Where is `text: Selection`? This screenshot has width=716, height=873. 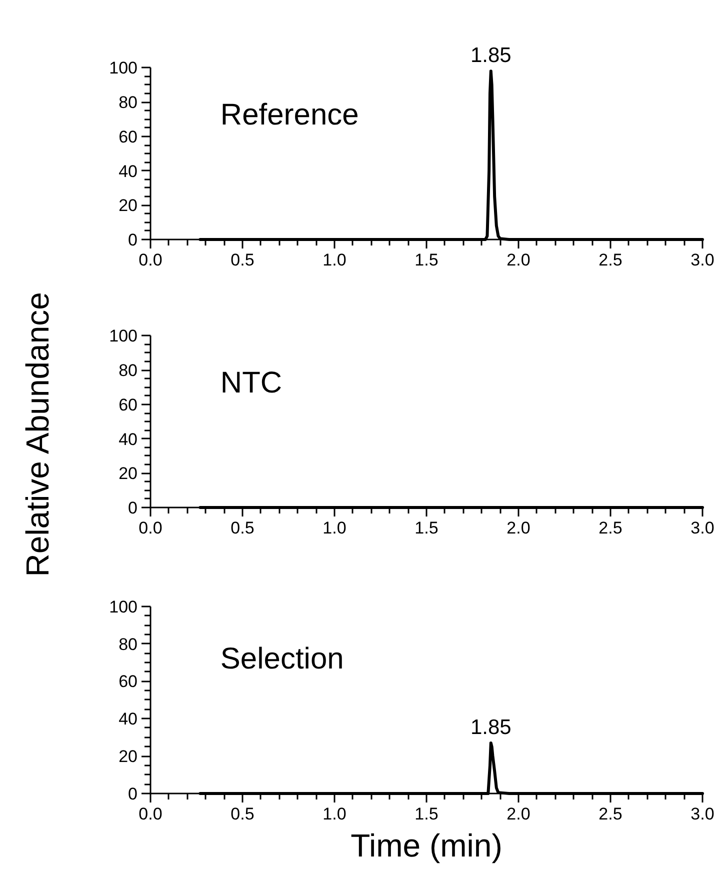
text: Selection is located at coordinates (282, 659).